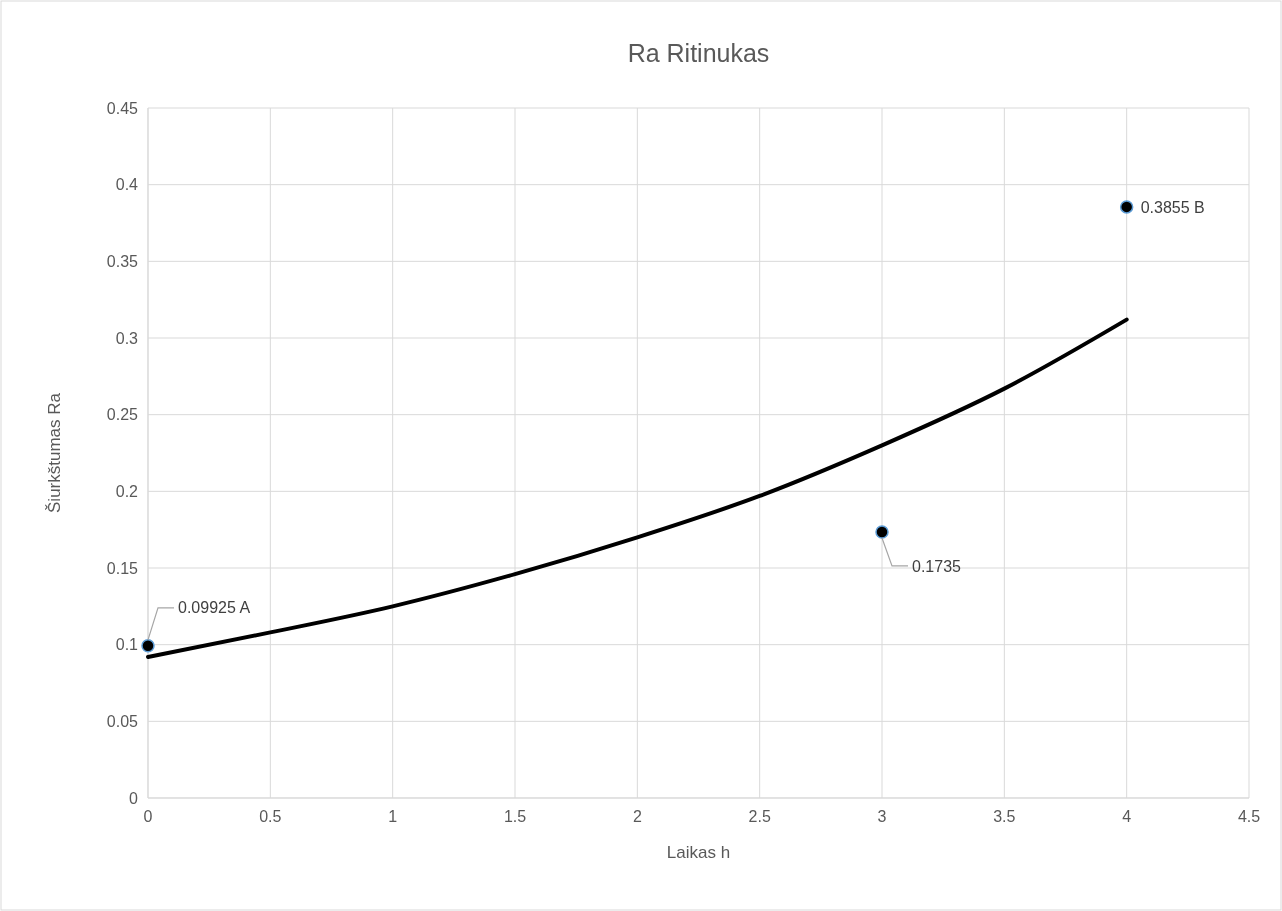 This screenshot has width=1282, height=911. I want to click on data-label: 0.09925 A, so click(214, 608).